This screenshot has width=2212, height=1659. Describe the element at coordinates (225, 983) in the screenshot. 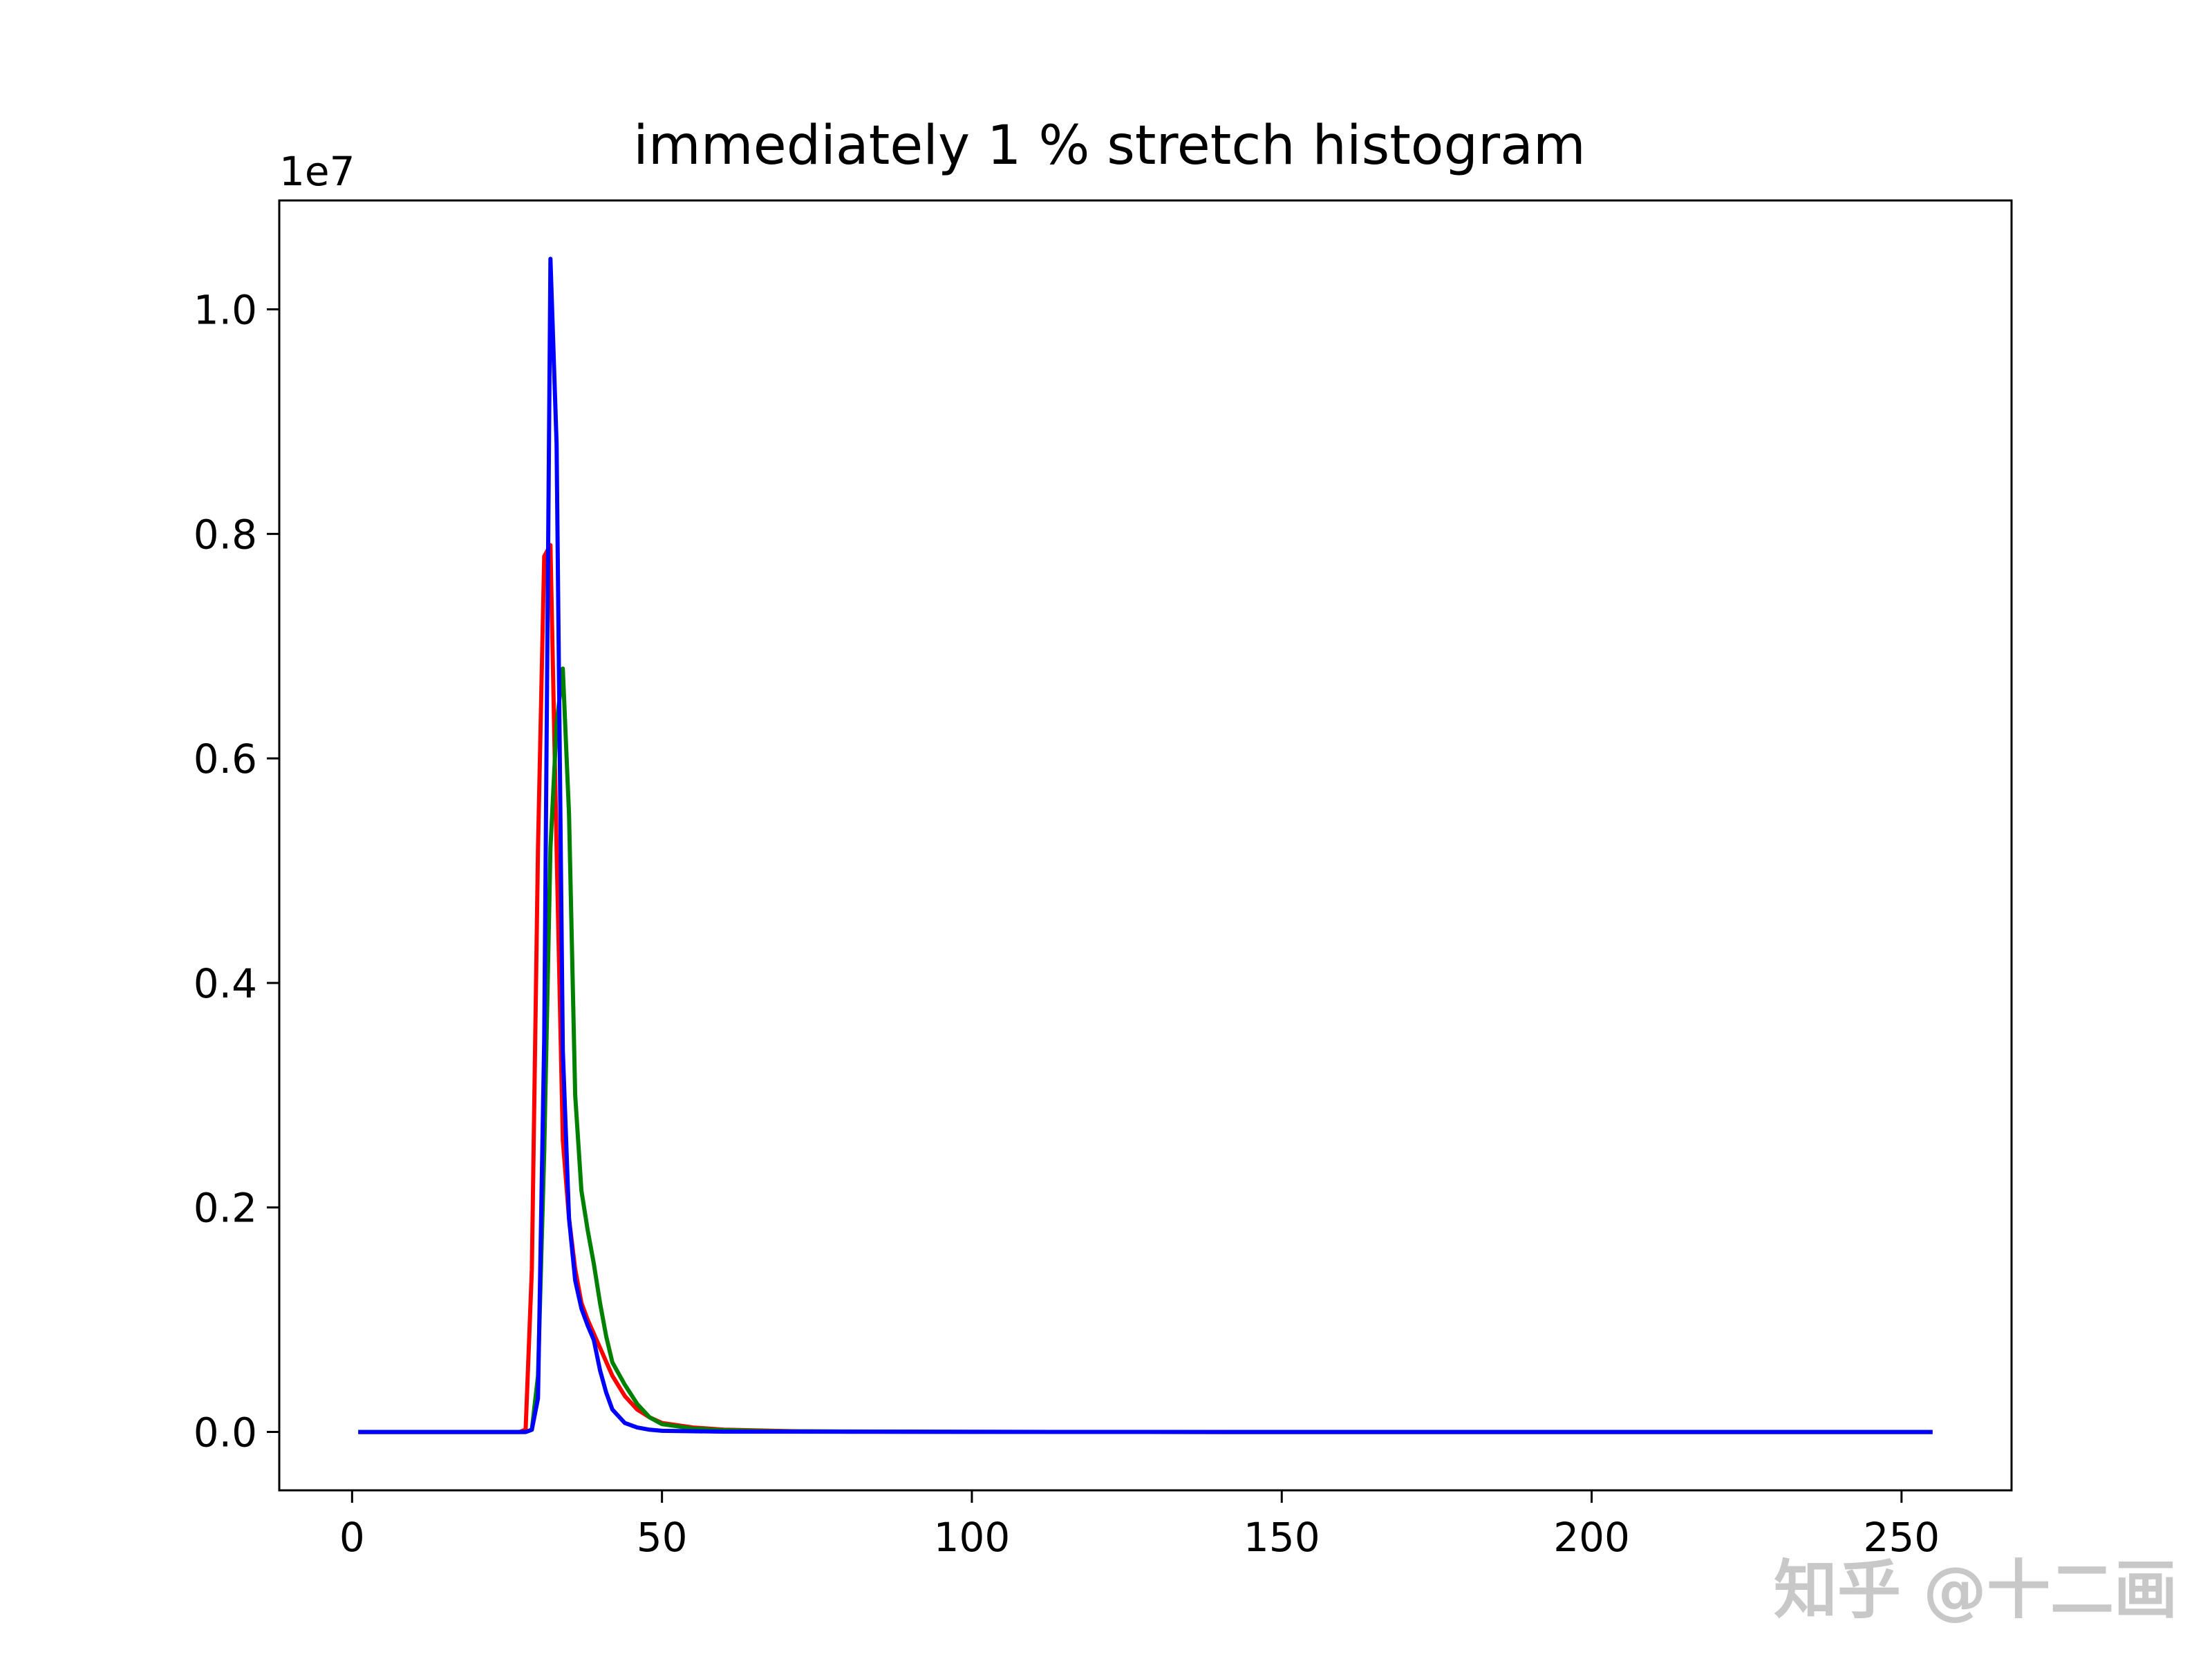

I see `y-tick-label: 0.4` at that location.